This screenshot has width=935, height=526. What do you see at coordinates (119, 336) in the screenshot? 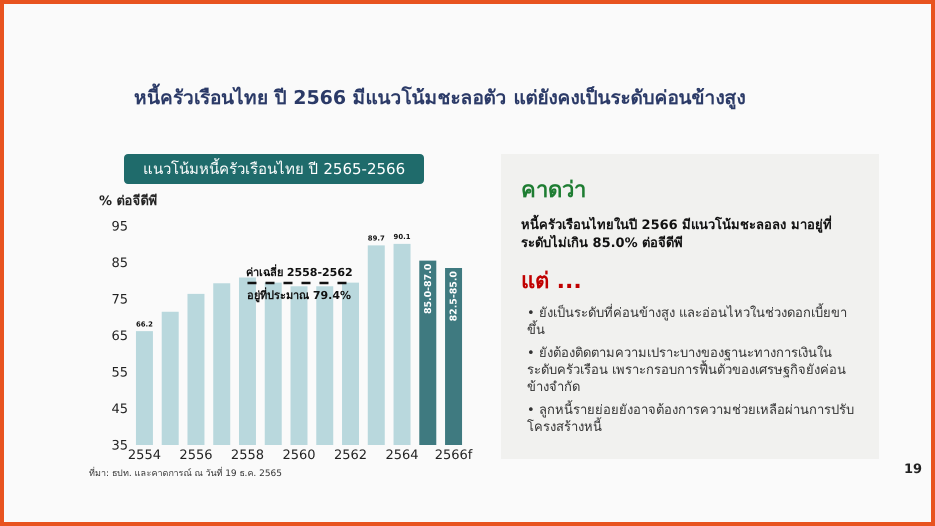
I see `y-tick-label: 65` at bounding box center [119, 336].